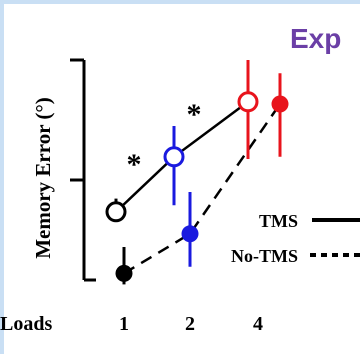 Image resolution: width=360 pixels, height=354 pixels. I want to click on x-tick-label-4: 4, so click(258, 324).